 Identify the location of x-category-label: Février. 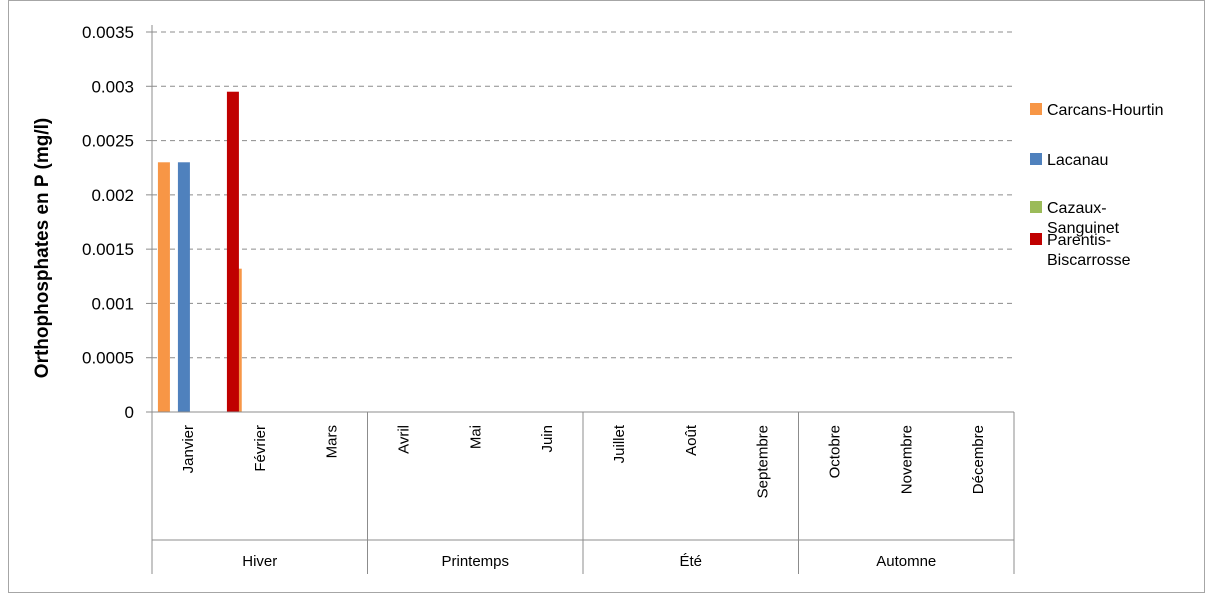
(260, 448).